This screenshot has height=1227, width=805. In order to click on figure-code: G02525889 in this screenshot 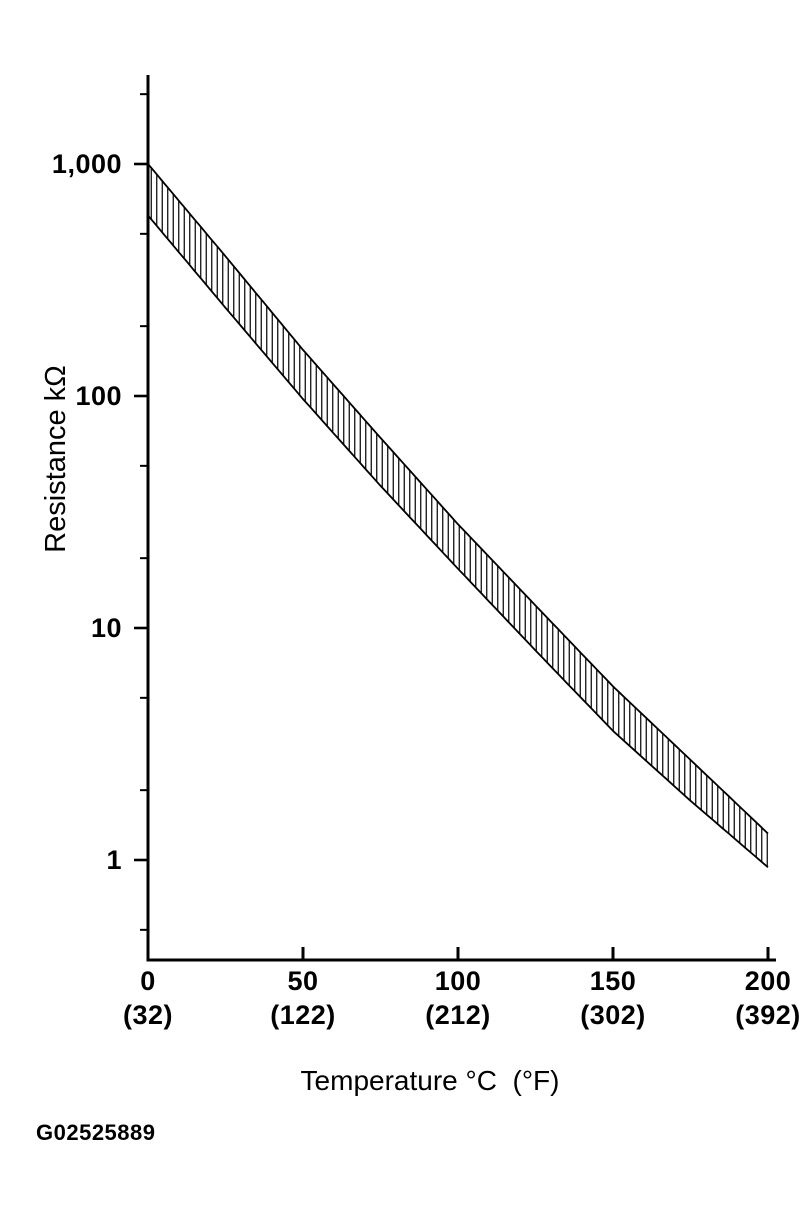, I will do `click(96, 1132)`.